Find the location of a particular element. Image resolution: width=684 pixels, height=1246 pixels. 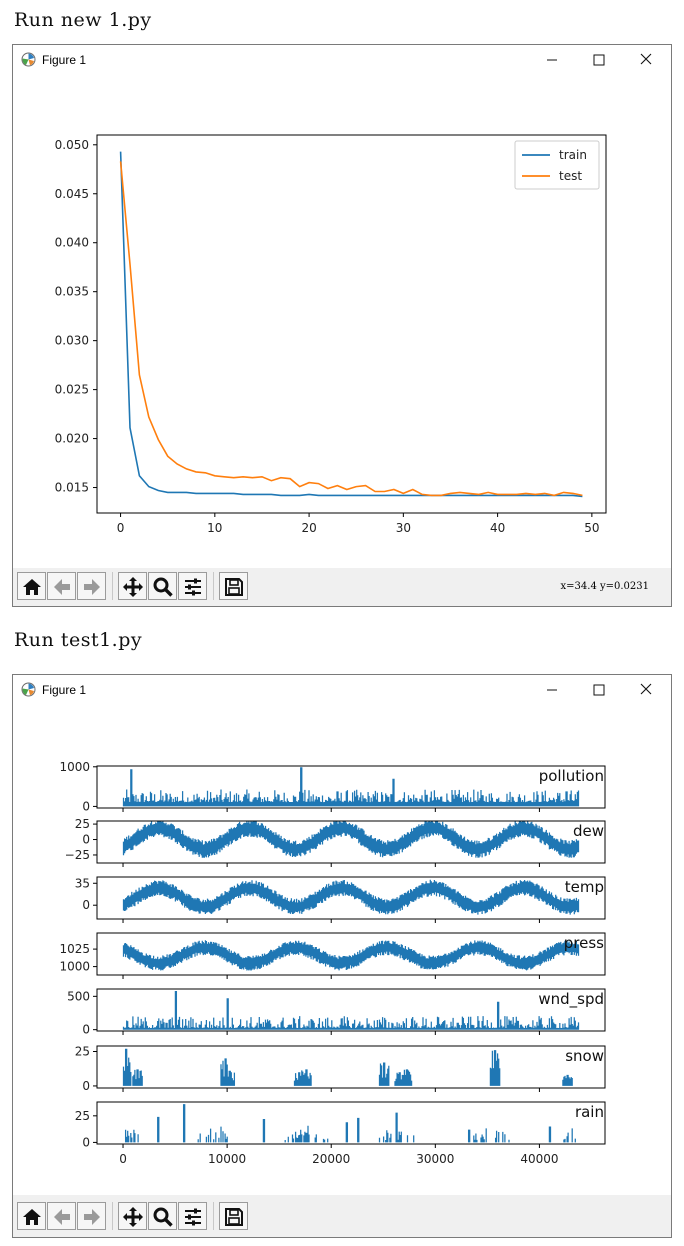

series-line-press is located at coordinates (351, 955).